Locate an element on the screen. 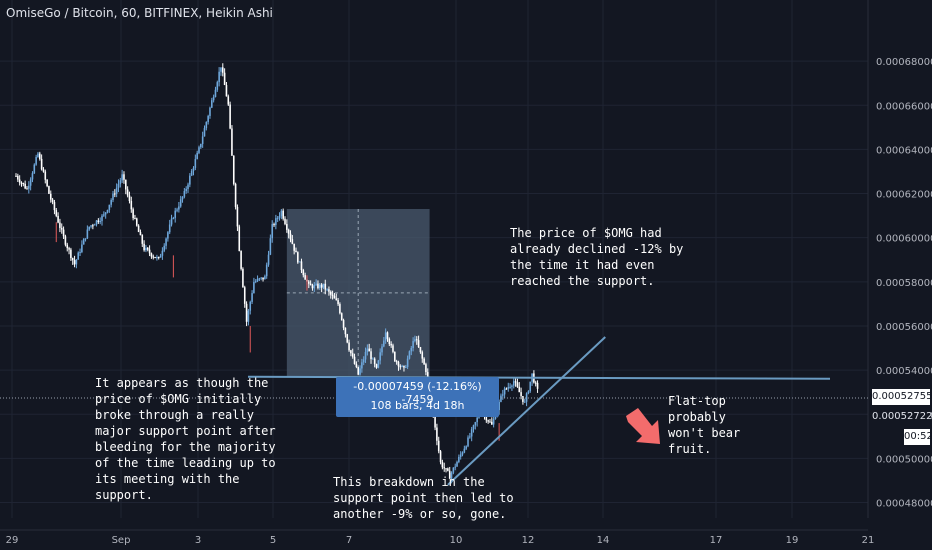 Image resolution: width=932 pixels, height=550 pixels. x-tick-label: 19 is located at coordinates (792, 540).